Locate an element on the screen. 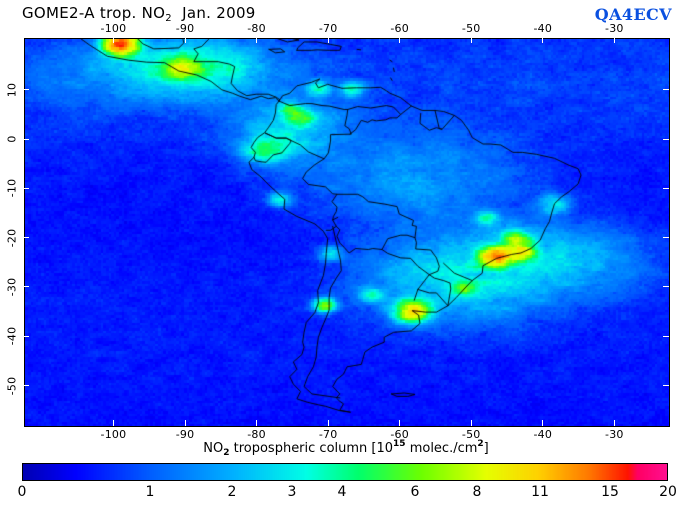  x-axis-tick-label-top: -70 is located at coordinates (328, 28).